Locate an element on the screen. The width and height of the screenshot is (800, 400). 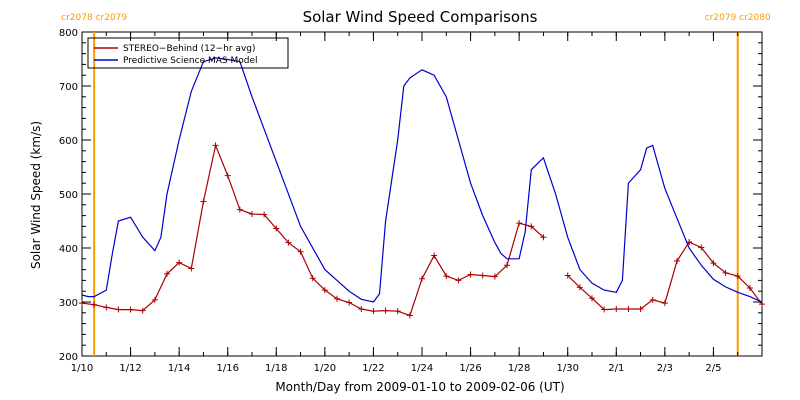
legend-box is located at coordinates (188, 53).